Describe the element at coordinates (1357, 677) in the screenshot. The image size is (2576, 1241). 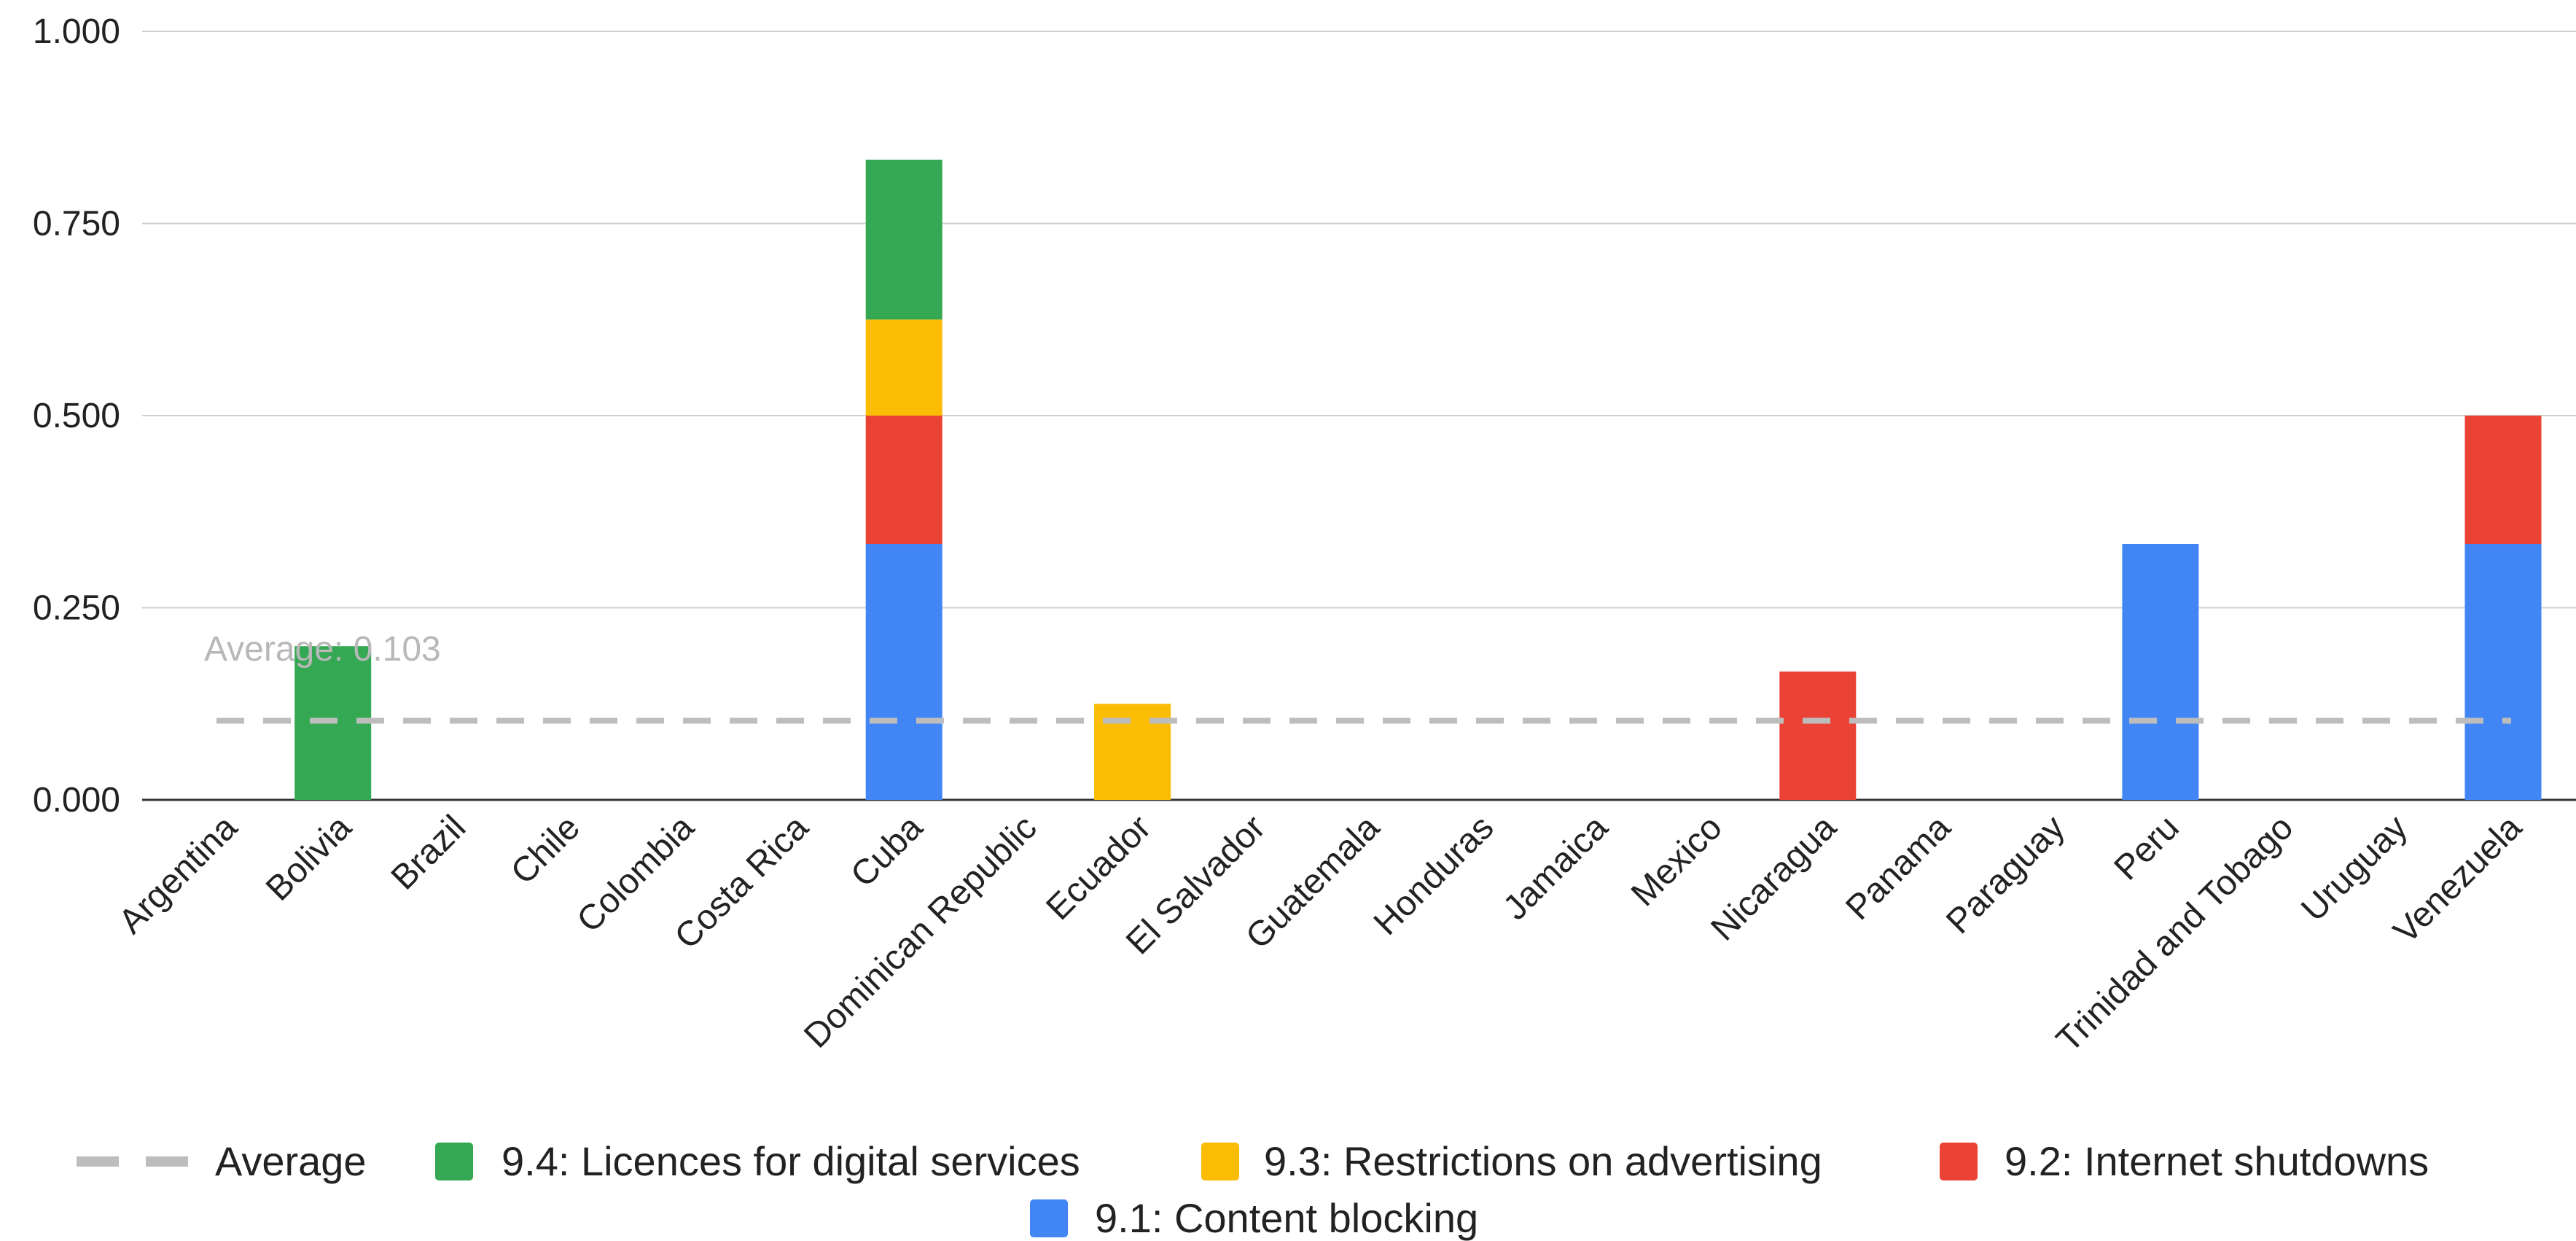
I see `average-line-group: Average: 0.103` at that location.